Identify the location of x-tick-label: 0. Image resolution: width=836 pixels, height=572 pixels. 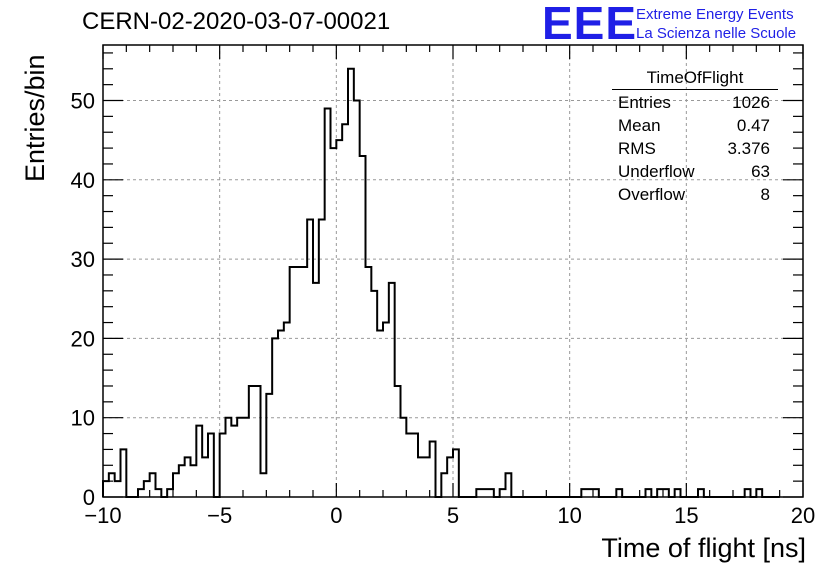
(336, 515).